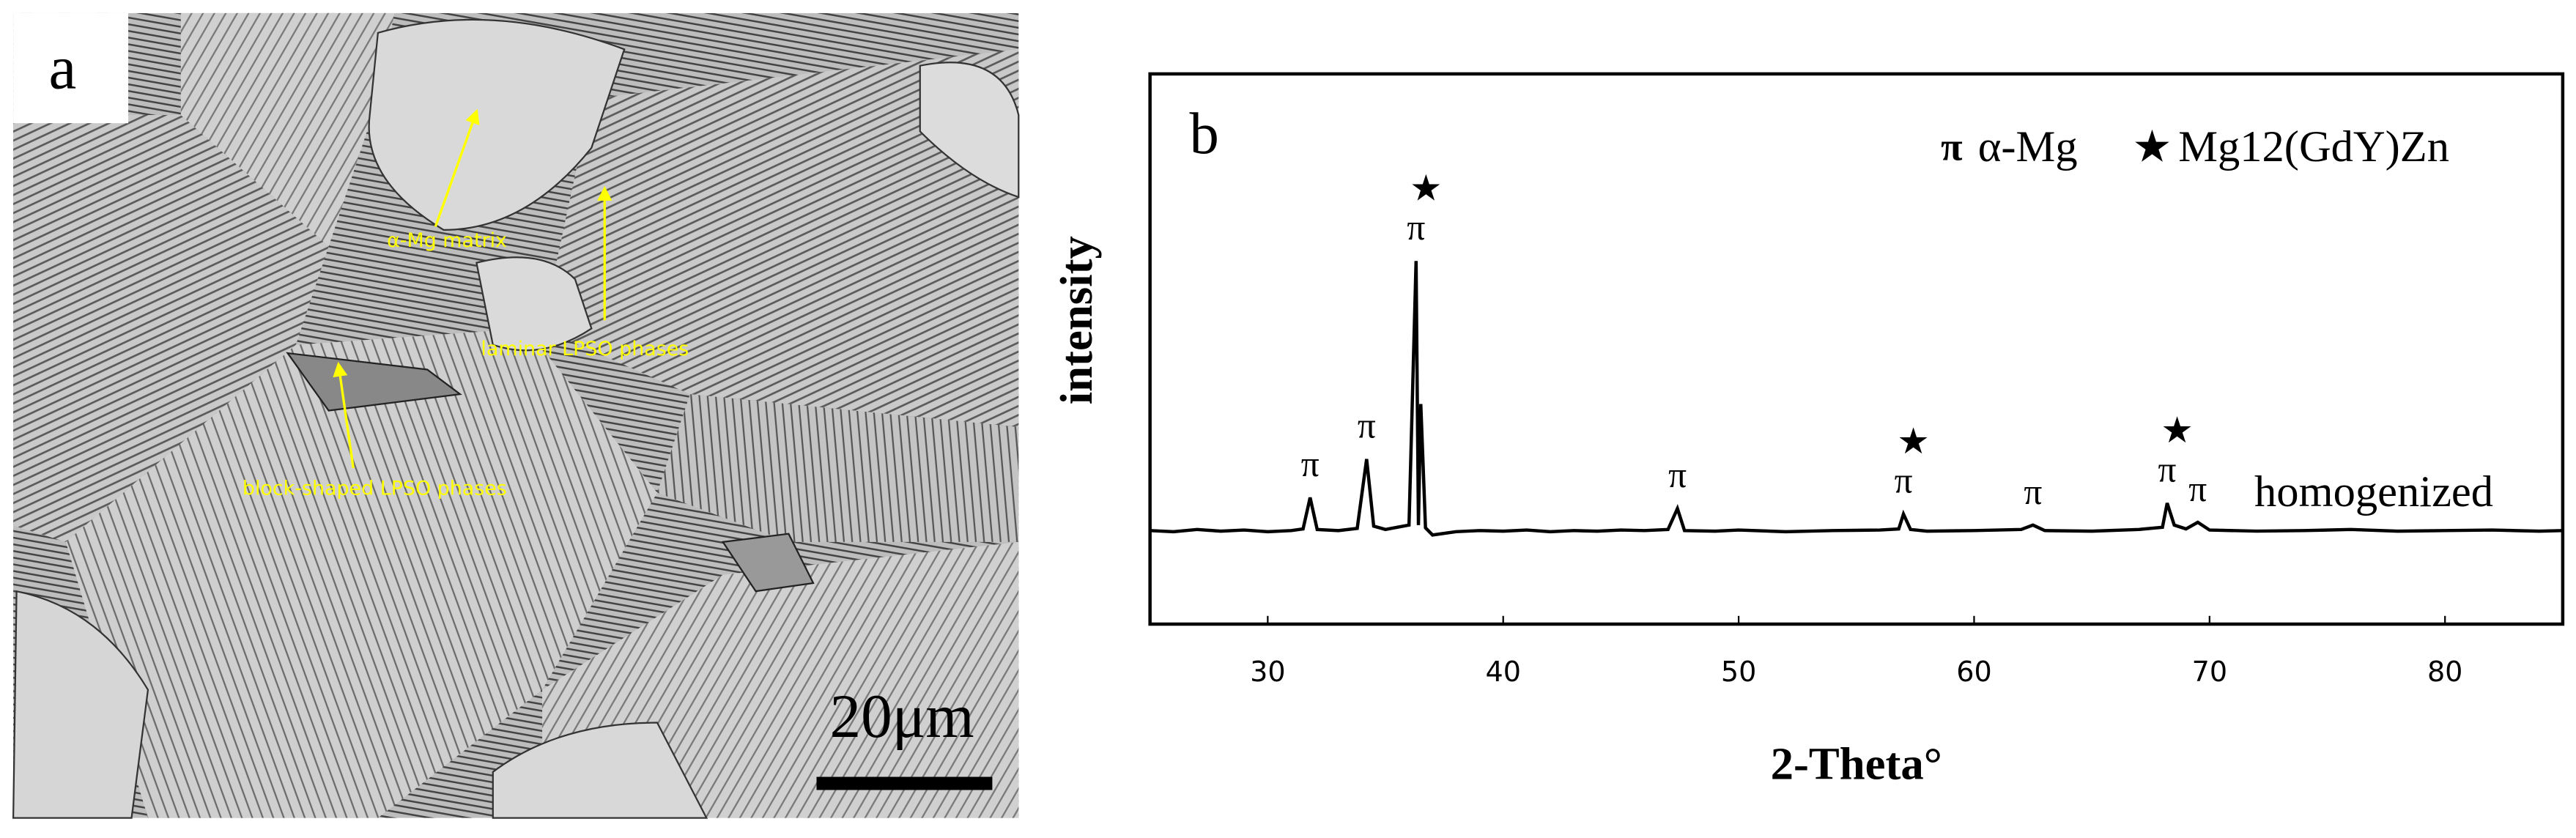 Image resolution: width=2576 pixels, height=838 pixels. Describe the element at coordinates (1203, 133) in the screenshot. I see `panel-label: b` at that location.